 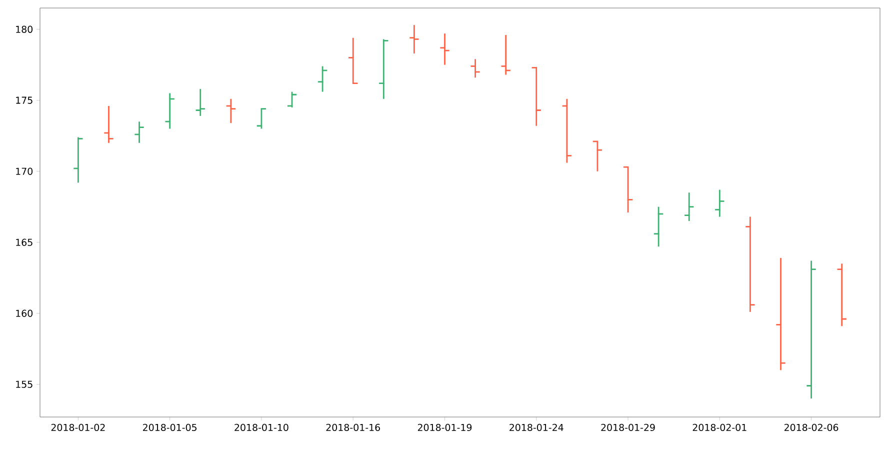 I want to click on x-tick-label: 2018-01-29, so click(x=628, y=428).